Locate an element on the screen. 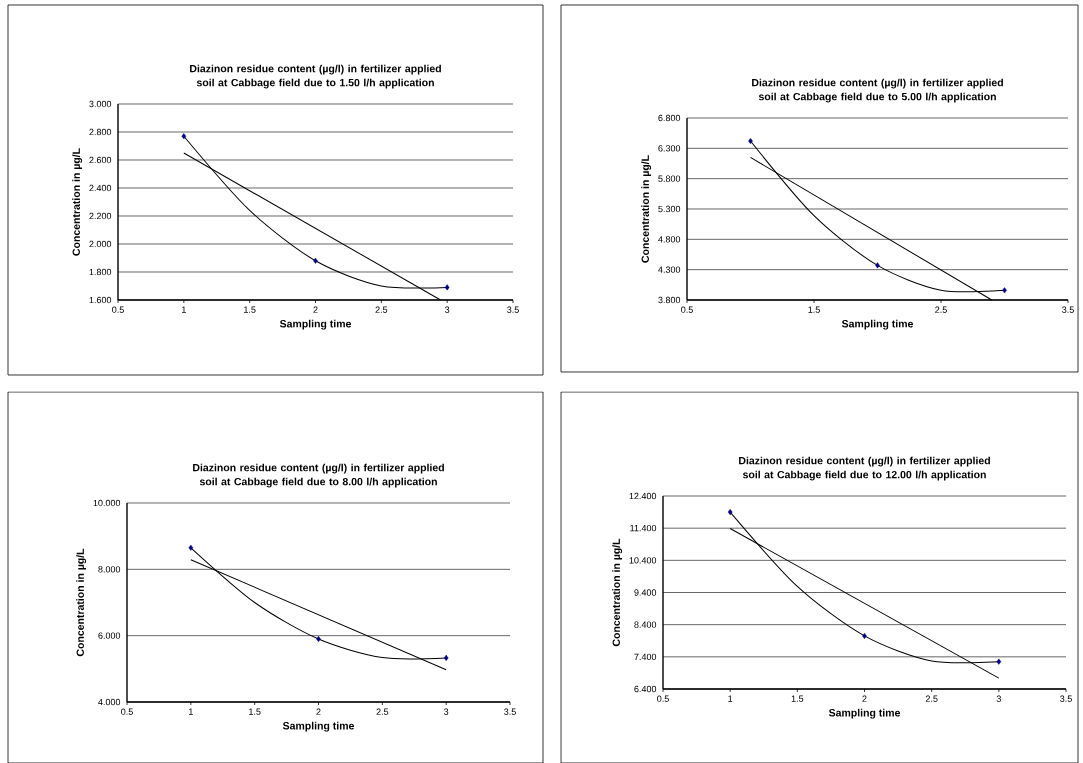 This screenshot has height=763, width=1083. y-tick-label: 1.600 is located at coordinates (100, 300).